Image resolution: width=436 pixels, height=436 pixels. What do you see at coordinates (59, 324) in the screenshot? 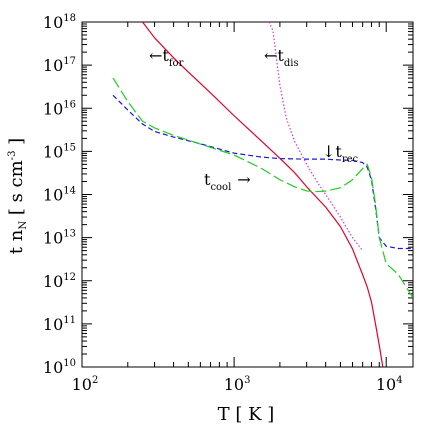
I see `y-tick-label: 1011` at bounding box center [59, 324].